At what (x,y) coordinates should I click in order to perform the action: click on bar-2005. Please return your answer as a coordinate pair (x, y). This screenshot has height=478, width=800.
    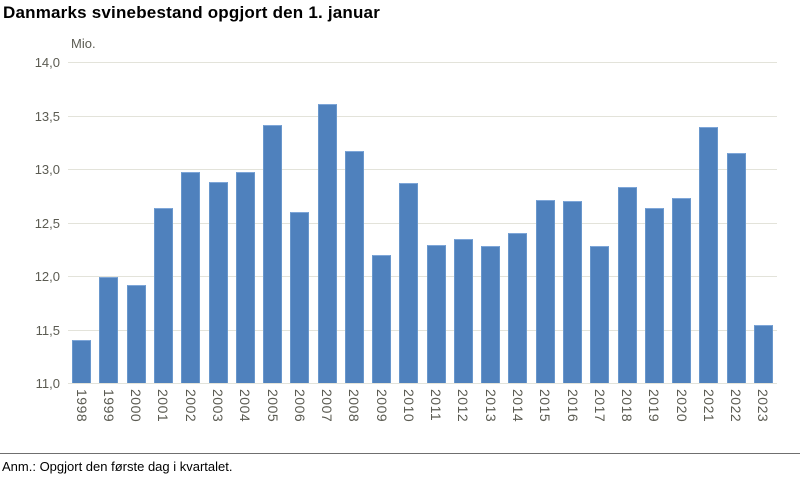
    Looking at the image, I should click on (272, 254).